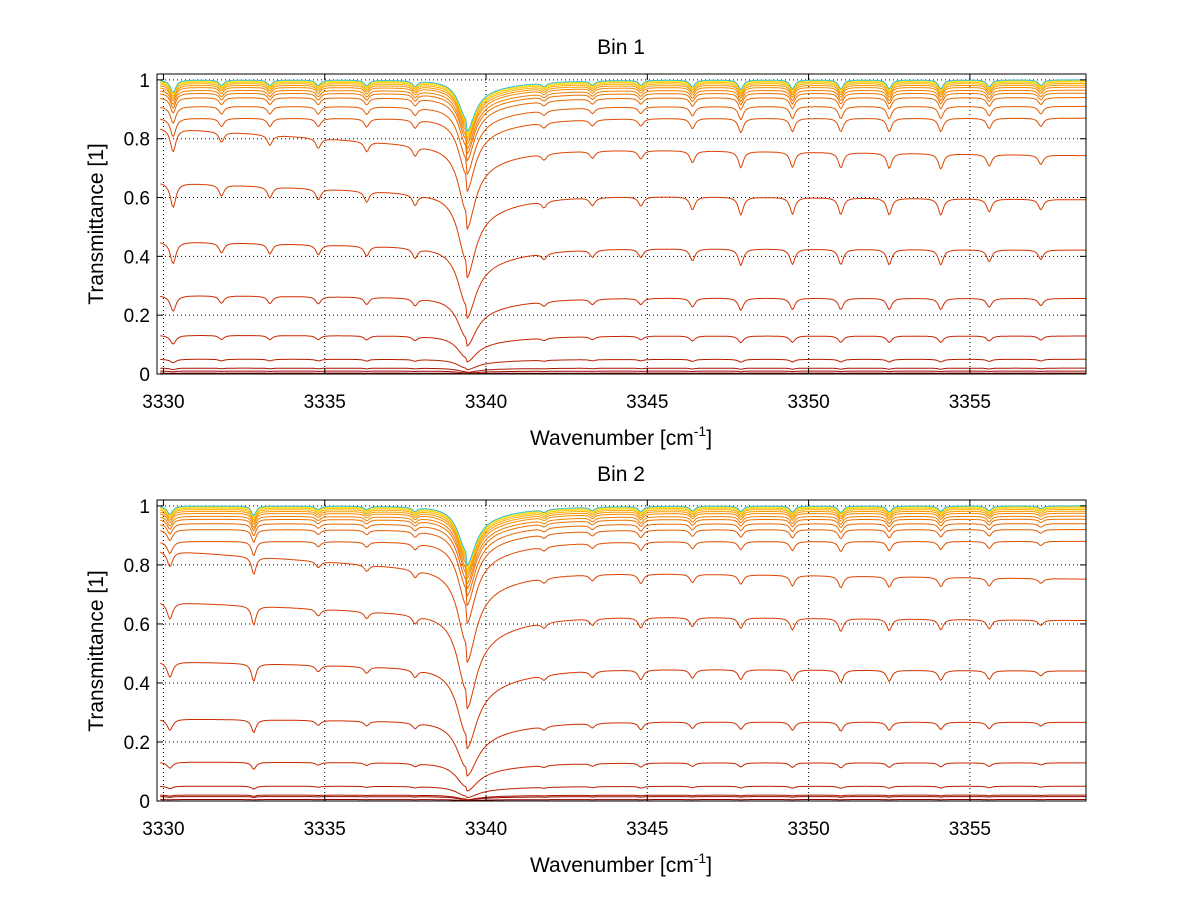 Image resolution: width=1200 pixels, height=901 pixels. What do you see at coordinates (621, 474) in the screenshot?
I see `chart-title: Bin 2` at bounding box center [621, 474].